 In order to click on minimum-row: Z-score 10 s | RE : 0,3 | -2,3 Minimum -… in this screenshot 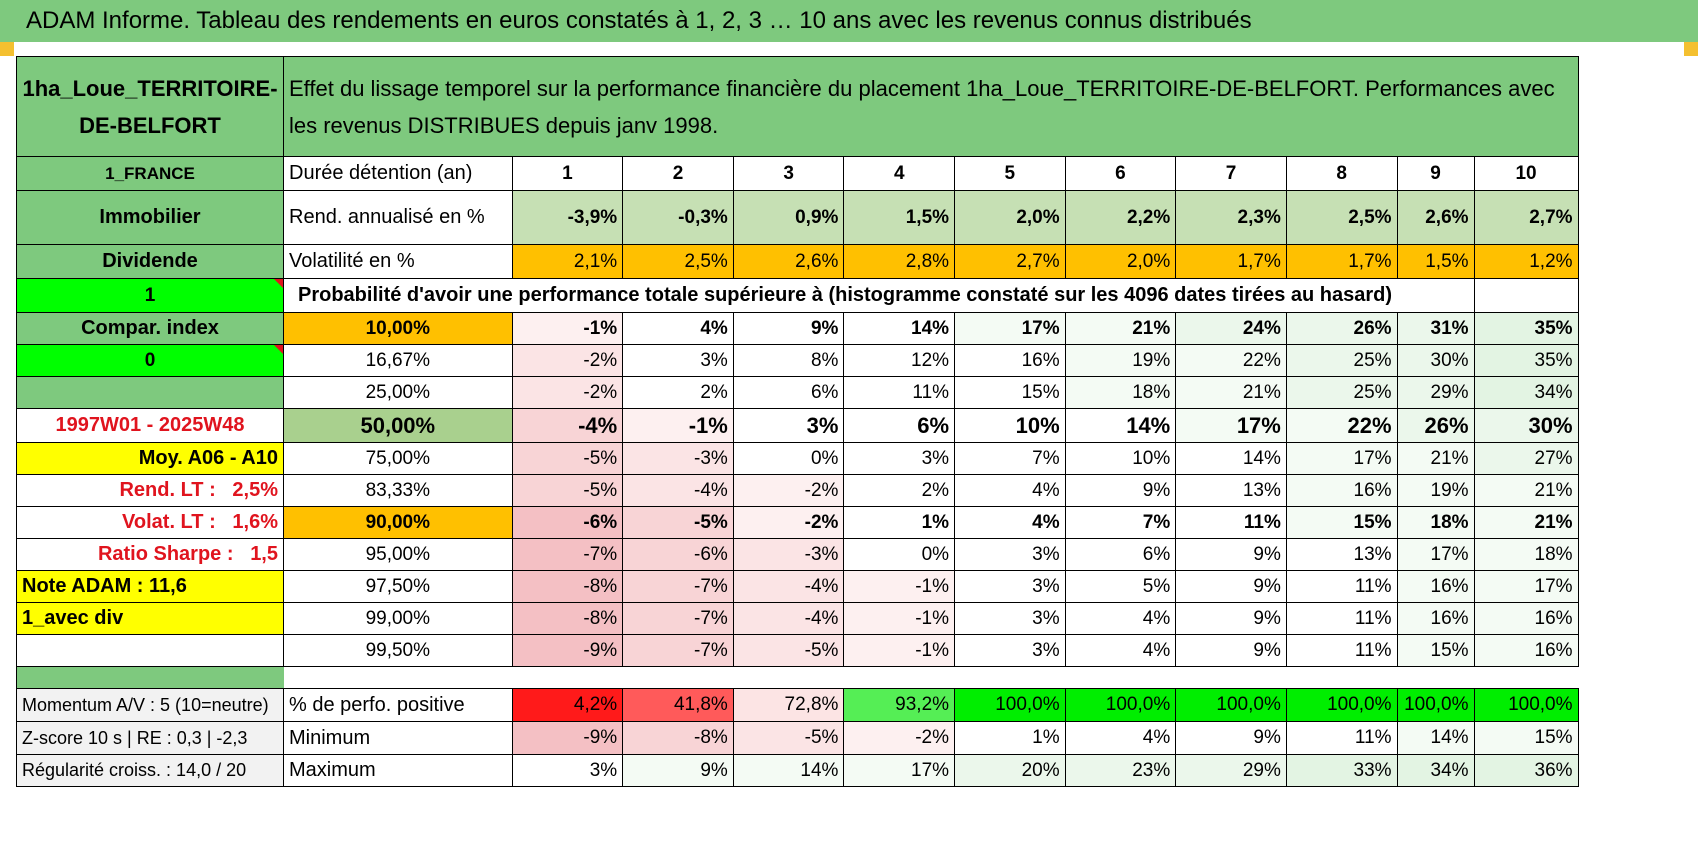, I will do `click(797, 738)`.